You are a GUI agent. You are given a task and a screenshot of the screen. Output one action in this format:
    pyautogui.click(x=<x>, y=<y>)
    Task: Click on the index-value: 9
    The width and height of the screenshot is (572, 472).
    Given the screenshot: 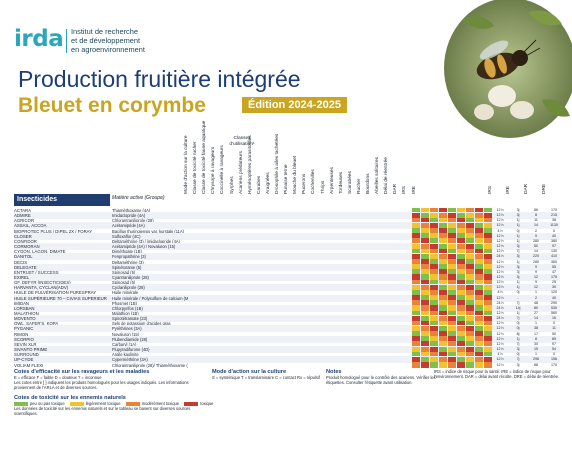 What is the action you would take?
    pyautogui.click(x=536, y=282)
    